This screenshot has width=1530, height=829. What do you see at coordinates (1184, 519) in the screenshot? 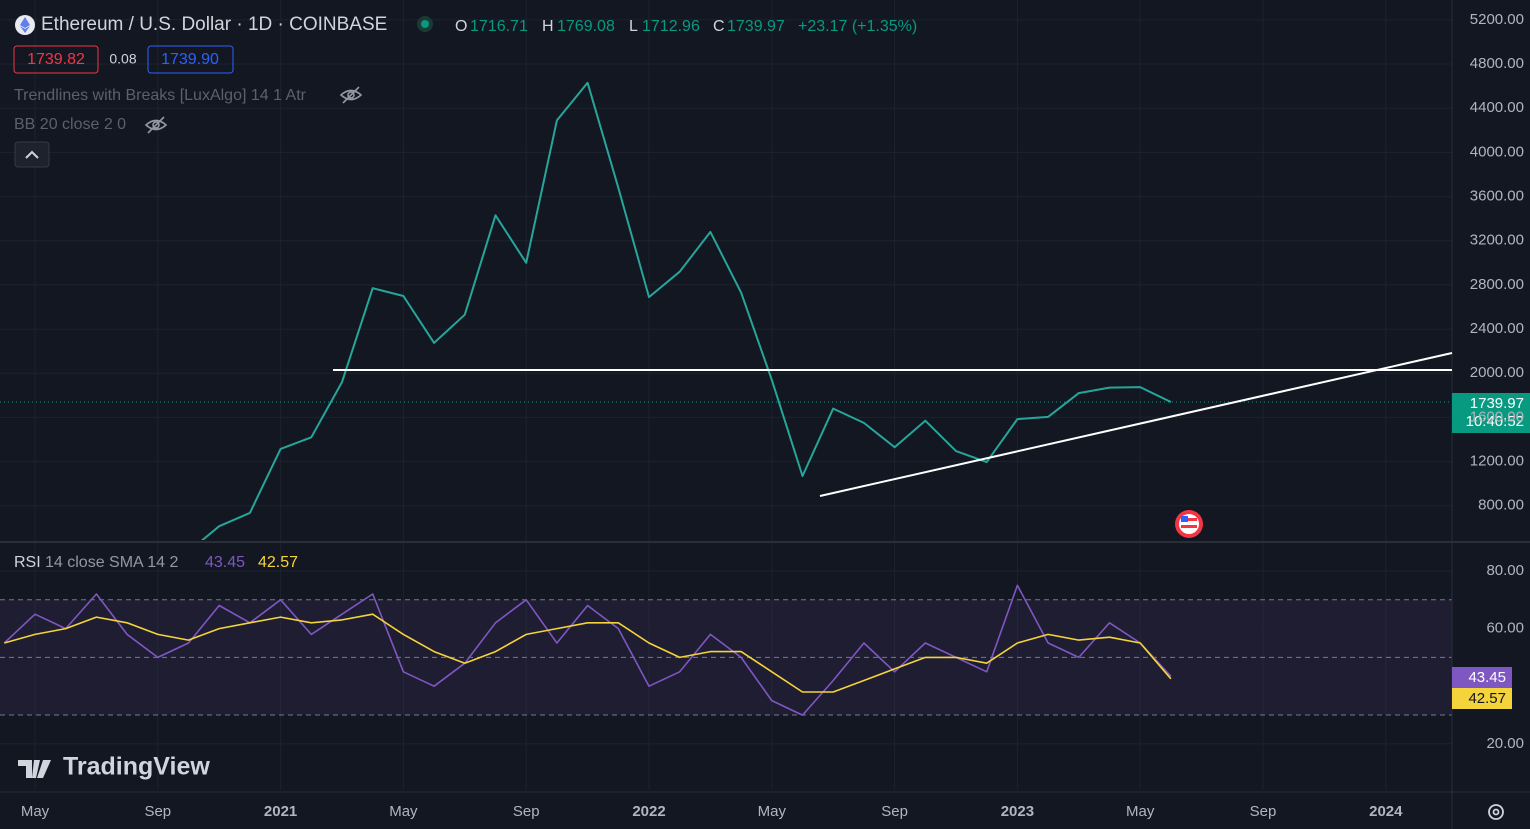
I see `flag-canton` at bounding box center [1184, 519].